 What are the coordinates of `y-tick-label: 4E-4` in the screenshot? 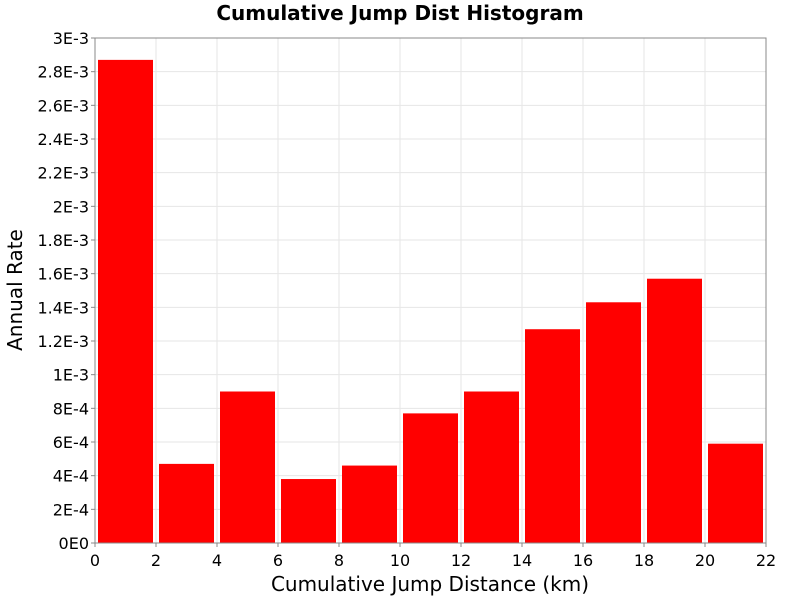 It's located at (71, 476).